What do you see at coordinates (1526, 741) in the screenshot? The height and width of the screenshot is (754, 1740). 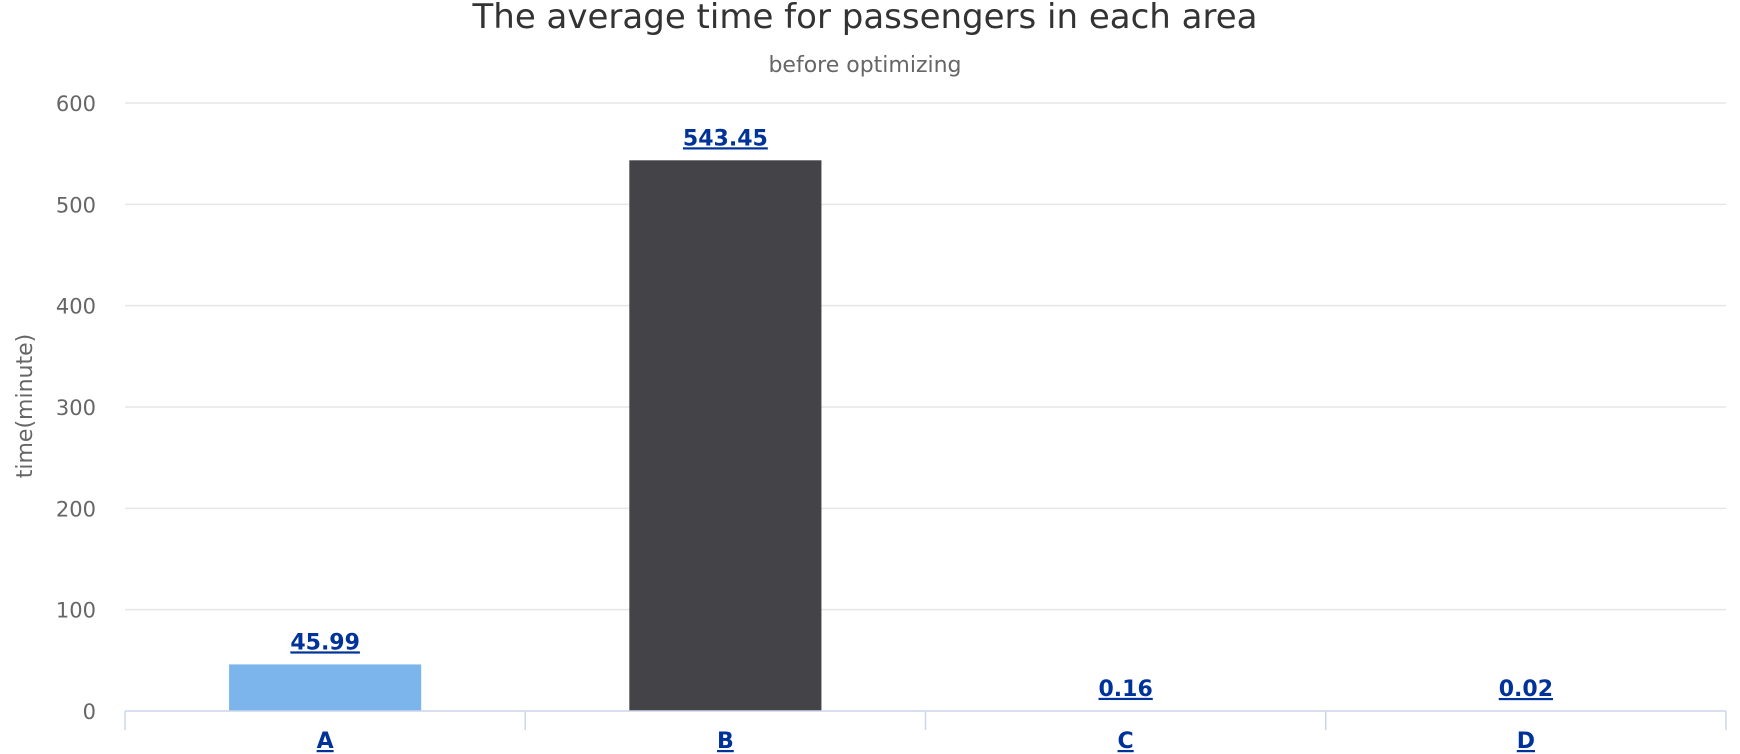 I see `x-tick-label-D: D` at bounding box center [1526, 741].